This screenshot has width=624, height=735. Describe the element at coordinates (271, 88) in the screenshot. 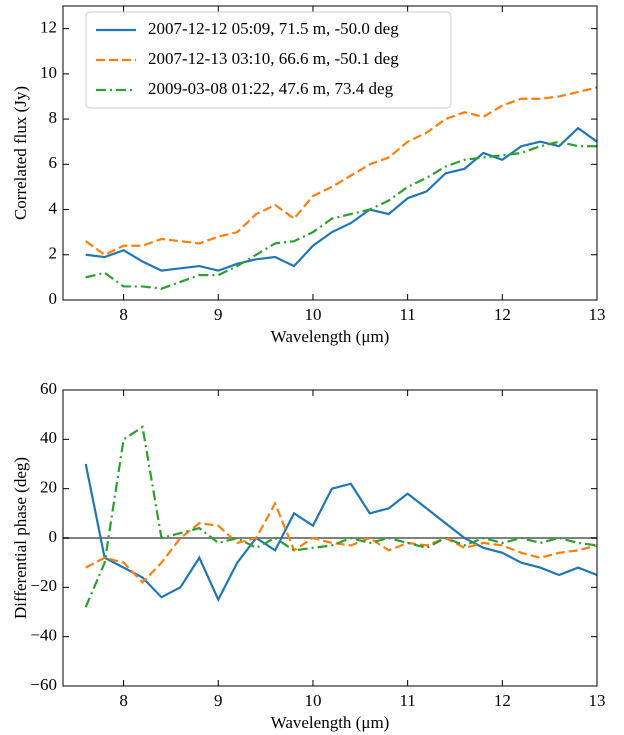

I see `legend-label: 2009-03-08 01:22, 47.6 m, 73.4 deg` at that location.